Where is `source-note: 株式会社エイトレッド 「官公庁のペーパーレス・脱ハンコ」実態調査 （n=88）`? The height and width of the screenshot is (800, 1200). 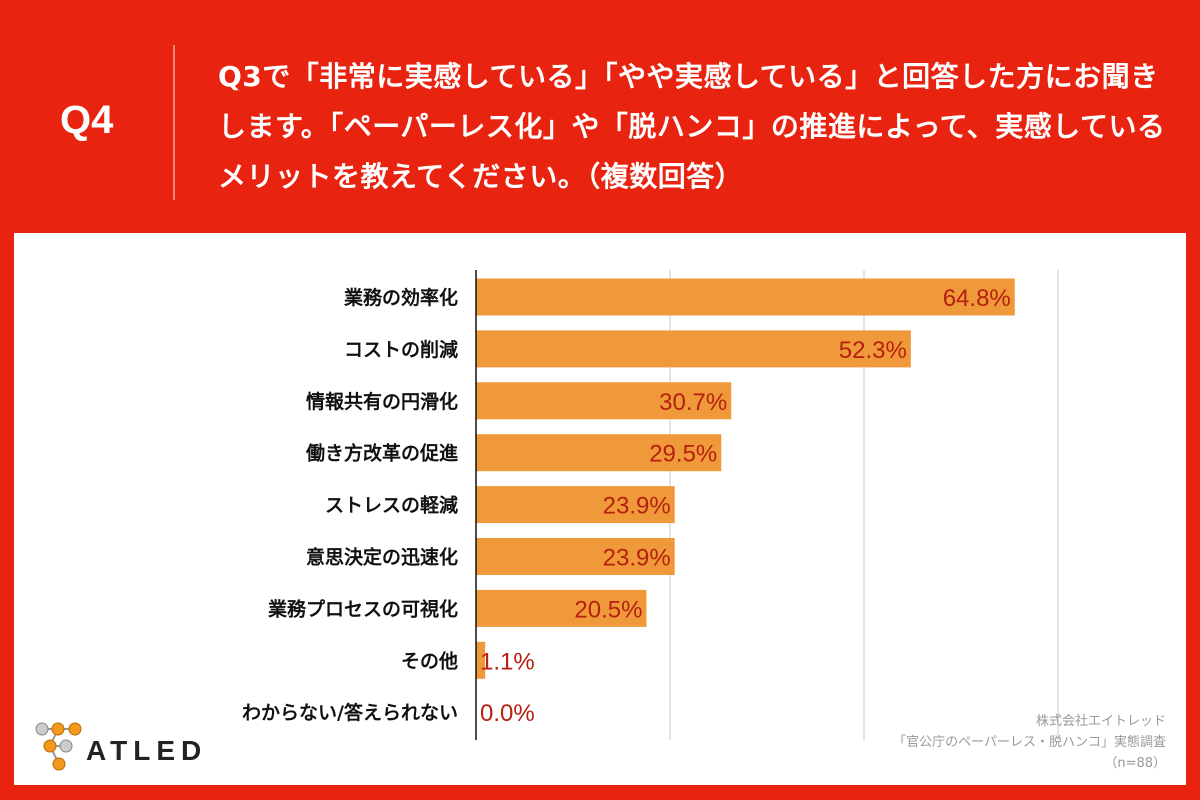 source-note: 株式会社エイトレッド 「官公庁のペーパーレス・脱ハンコ」実態調査 （n=88） is located at coordinates (1029, 742).